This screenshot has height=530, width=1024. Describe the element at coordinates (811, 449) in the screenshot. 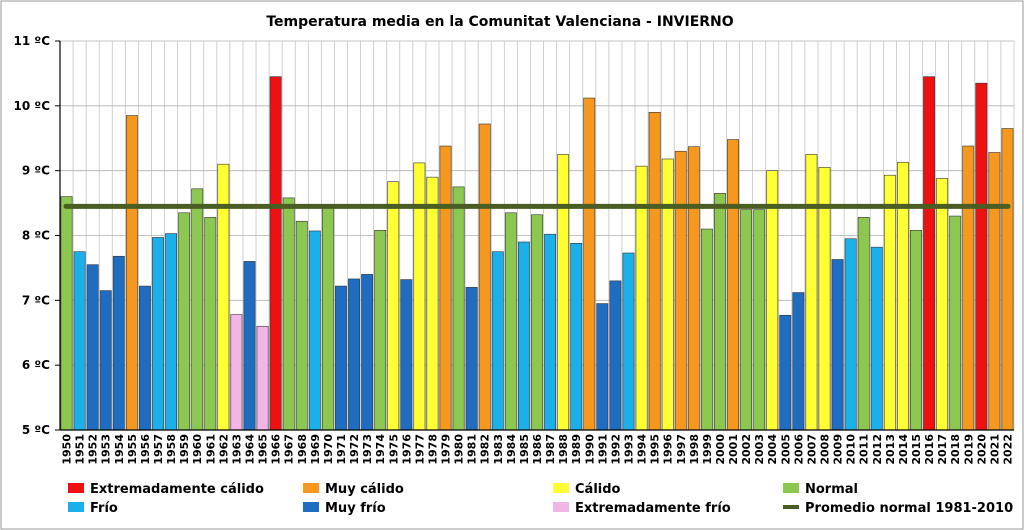

I see `x-tick-label: 2007` at that location.